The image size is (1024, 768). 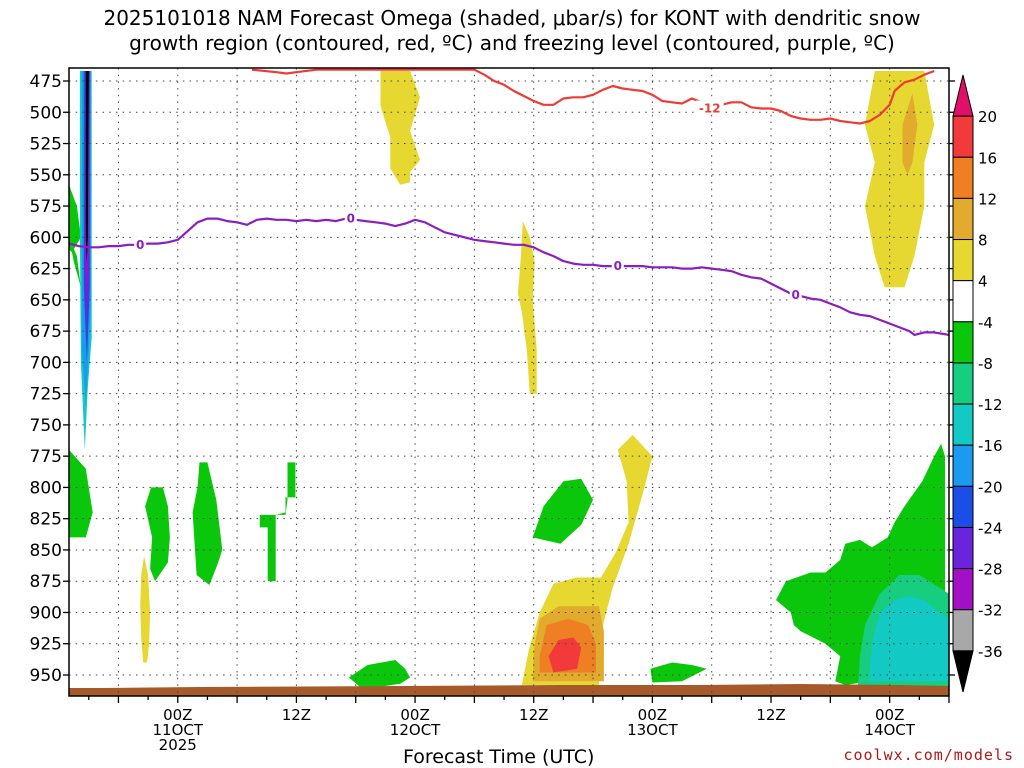 What do you see at coordinates (46, 676) in the screenshot?
I see `y-tick-label: 950` at bounding box center [46, 676].